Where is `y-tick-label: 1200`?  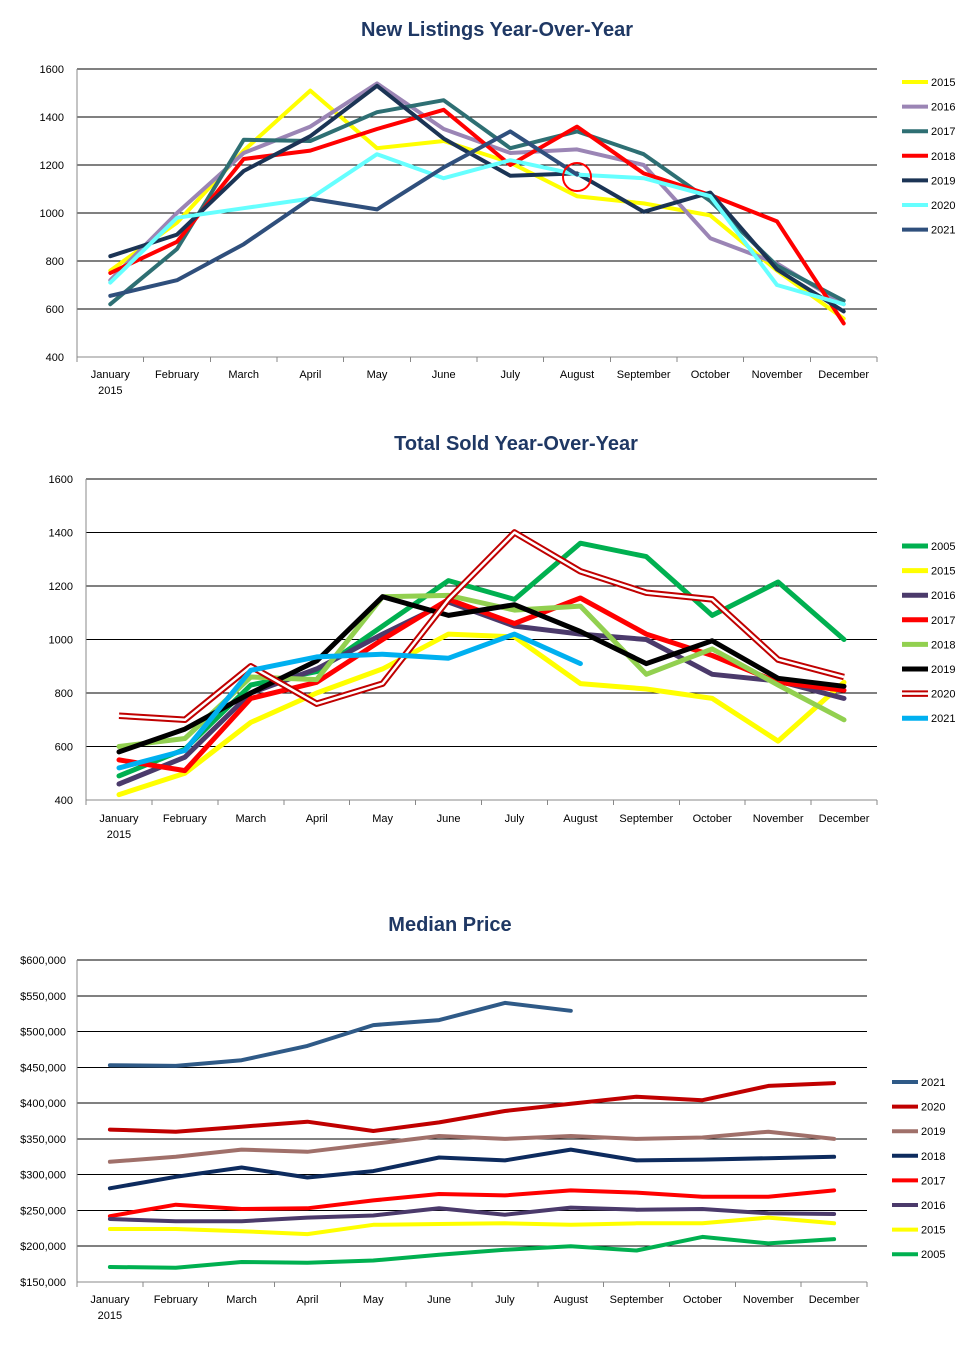
y-tick-label: 1200 is located at coordinates (52, 166).